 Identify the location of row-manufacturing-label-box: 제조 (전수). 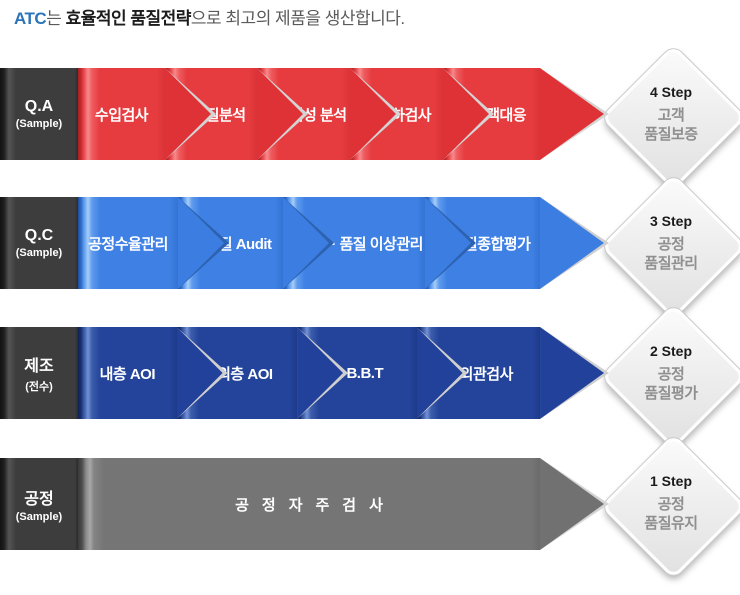
(39, 373).